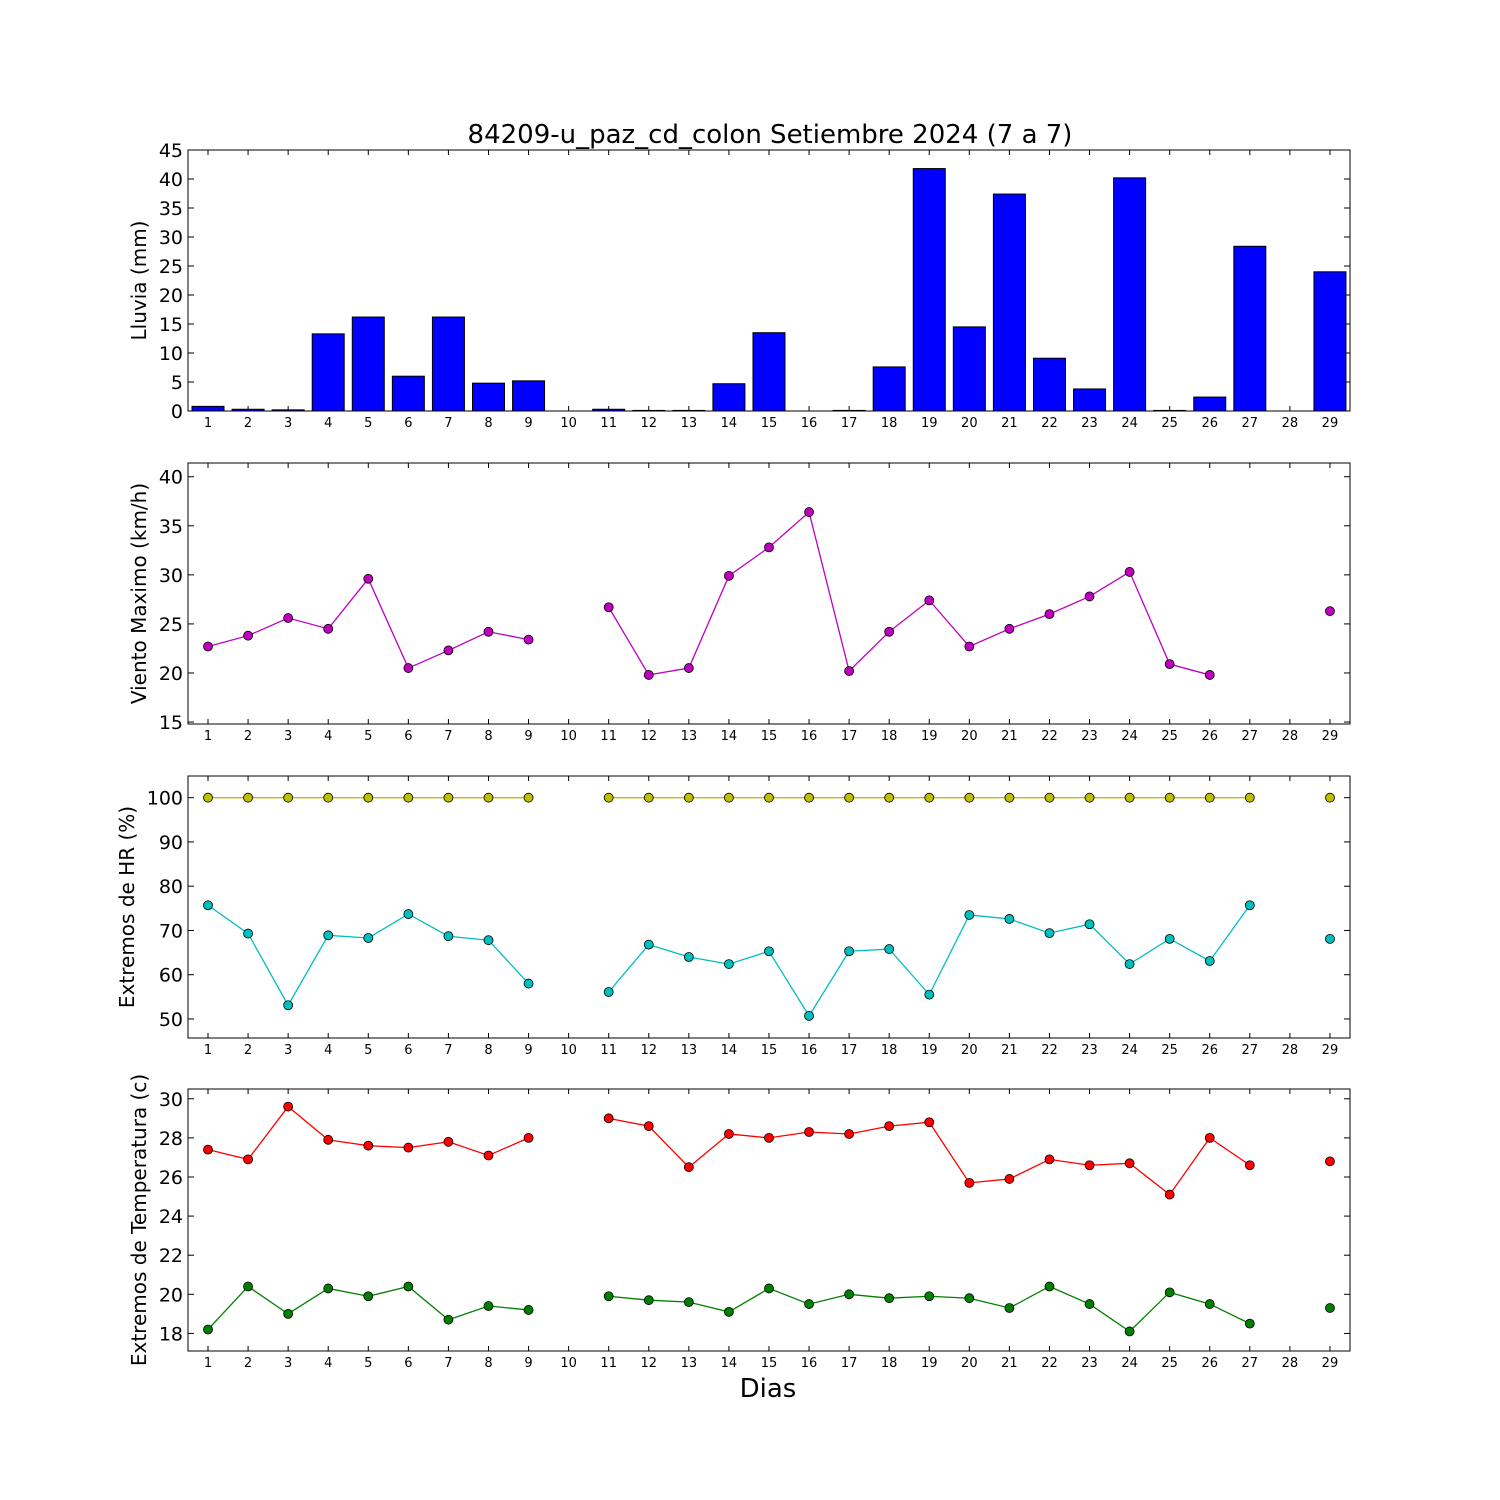 The height and width of the screenshot is (1500, 1500). Describe the element at coordinates (139, 1220) in the screenshot. I see `temp-y-axis-label: Extremos de Temperatura (c)` at that location.